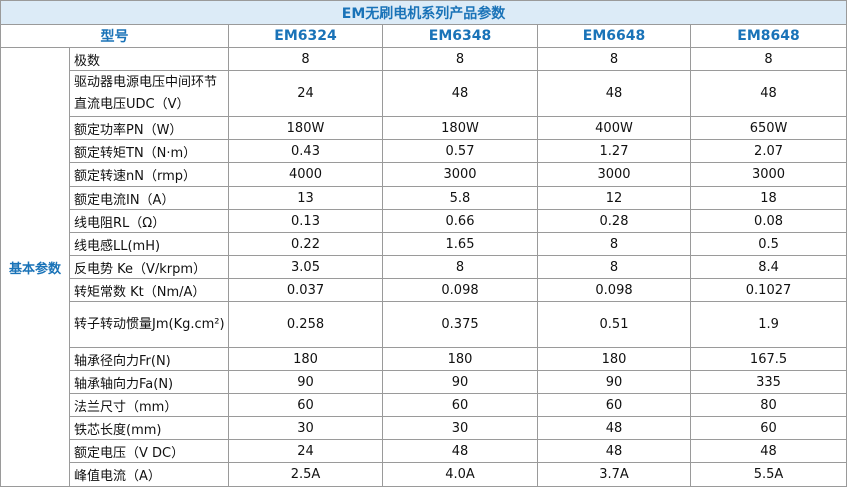 The height and width of the screenshot is (490, 848). Describe the element at coordinates (614, 36) in the screenshot. I see `model-header: EM6648` at that location.